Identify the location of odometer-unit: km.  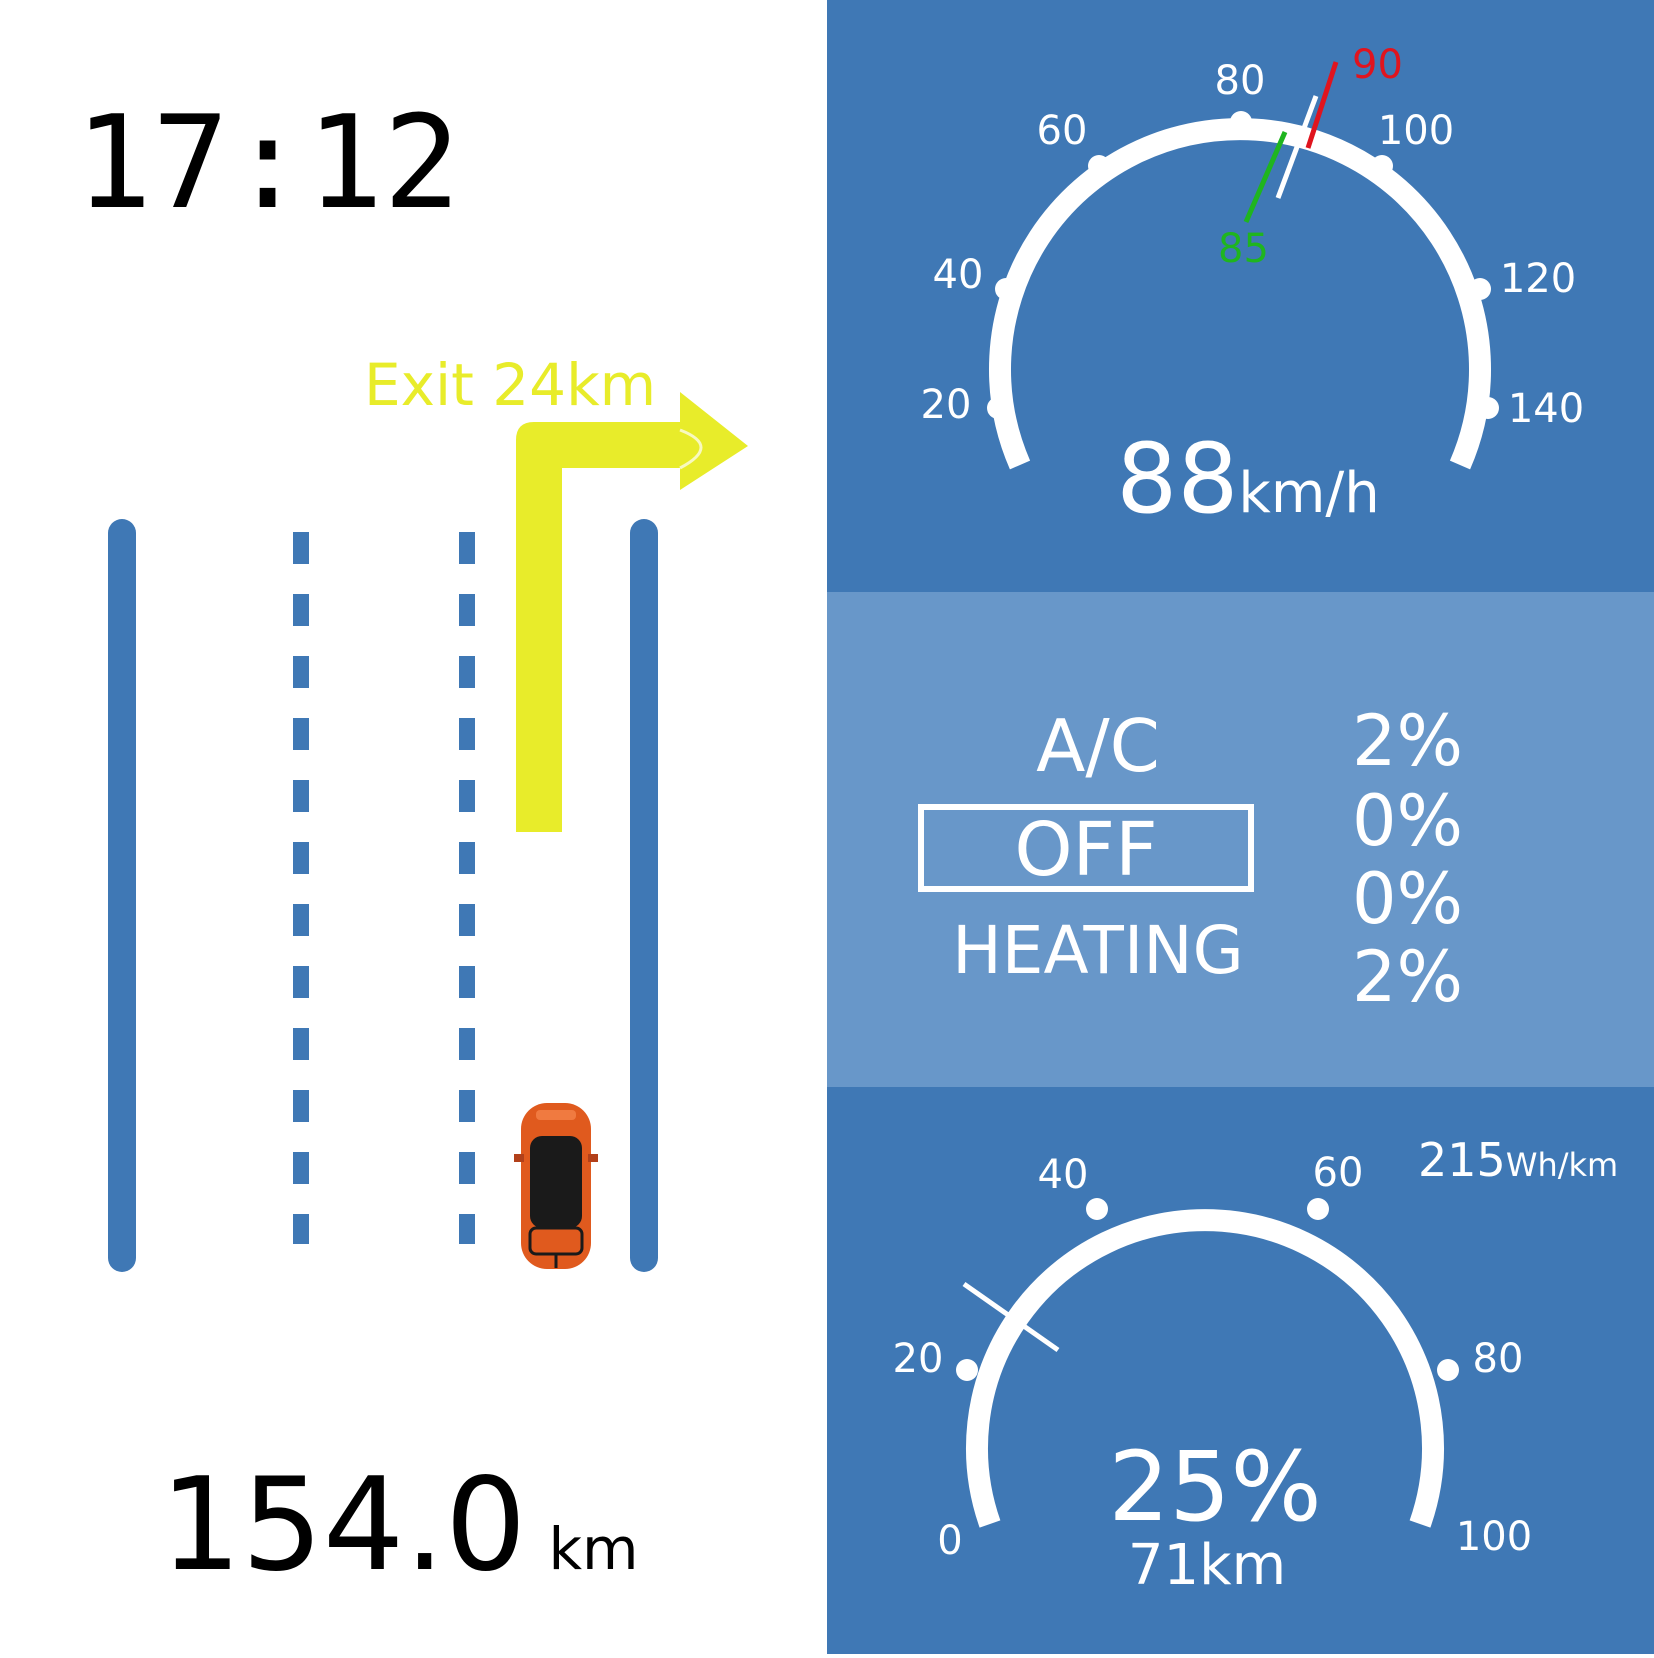
(593, 1549).